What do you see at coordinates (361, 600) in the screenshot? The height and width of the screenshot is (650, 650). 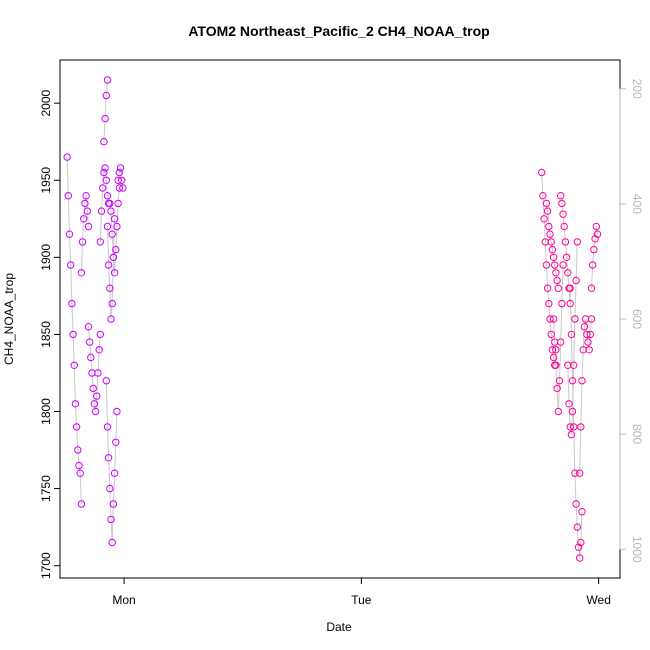 I see `x-tick-label-1: Tue` at bounding box center [361, 600].